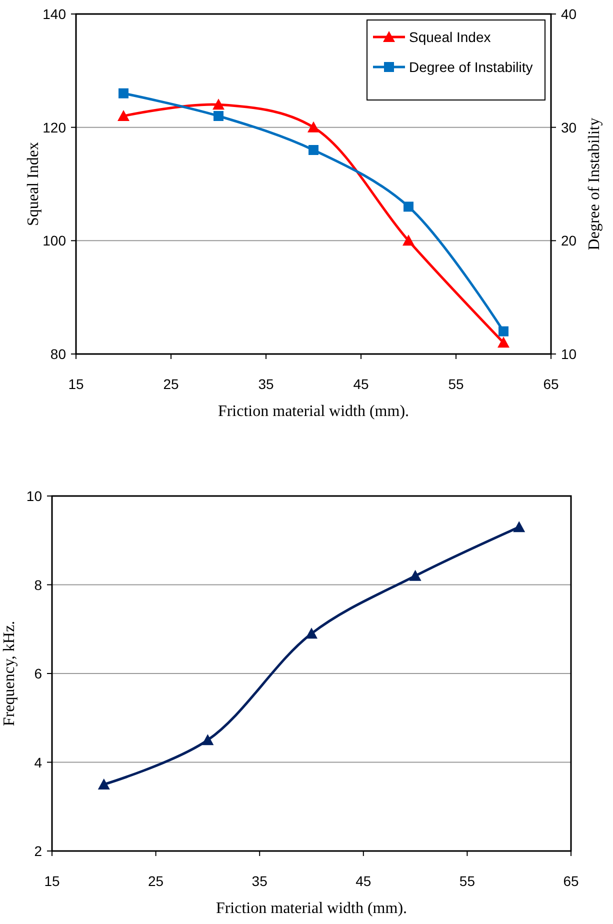  What do you see at coordinates (569, 127) in the screenshot?
I see `y2-tick-label: 30` at bounding box center [569, 127].